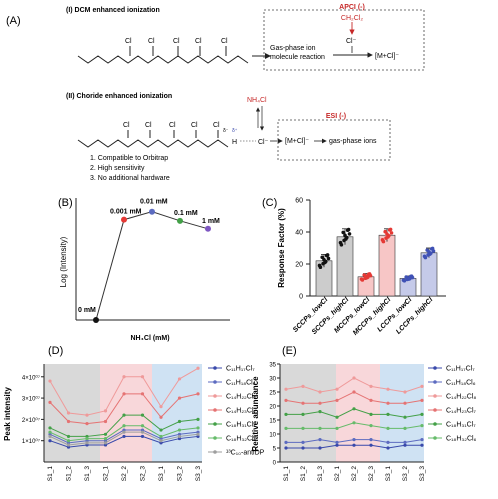 The image size is (498, 499). I want to click on panel-d-label: (D), so click(55, 351).